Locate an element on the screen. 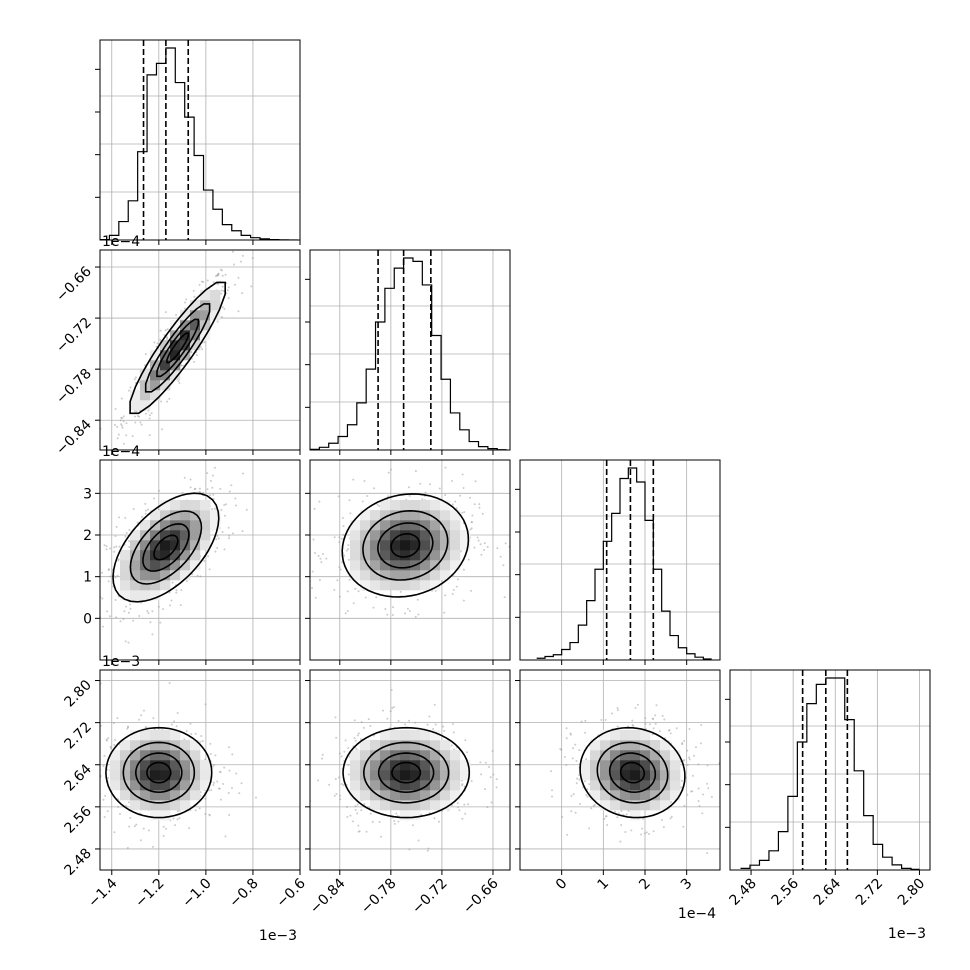 This screenshot has height=970, width=970. y-tick-label: 2.80 is located at coordinates (77, 693).